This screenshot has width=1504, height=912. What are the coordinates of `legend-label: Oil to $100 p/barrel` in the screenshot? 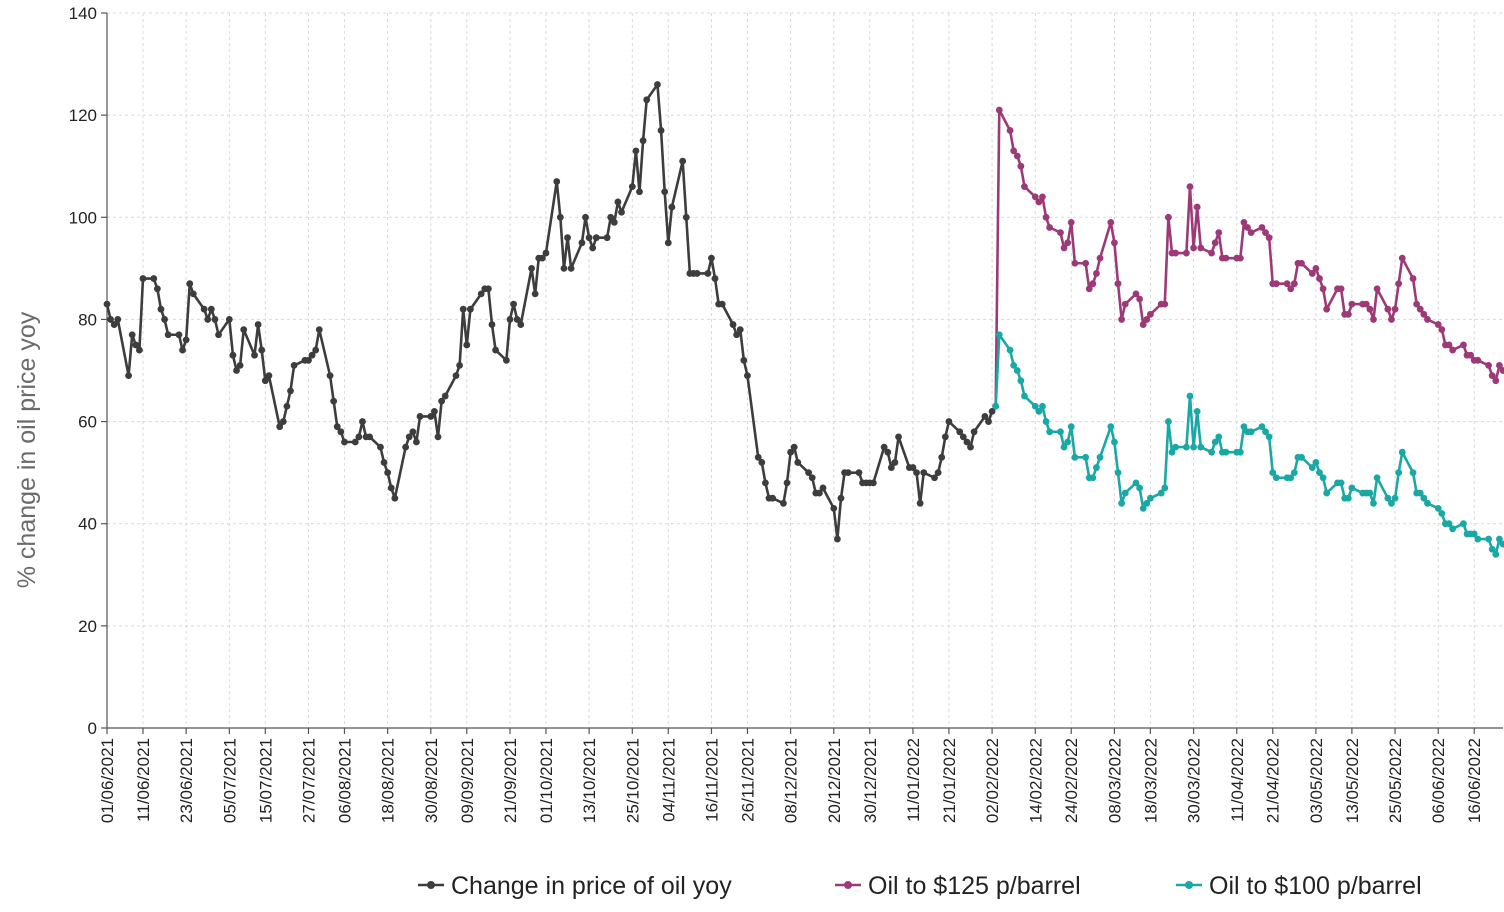 It's located at (1315, 886).